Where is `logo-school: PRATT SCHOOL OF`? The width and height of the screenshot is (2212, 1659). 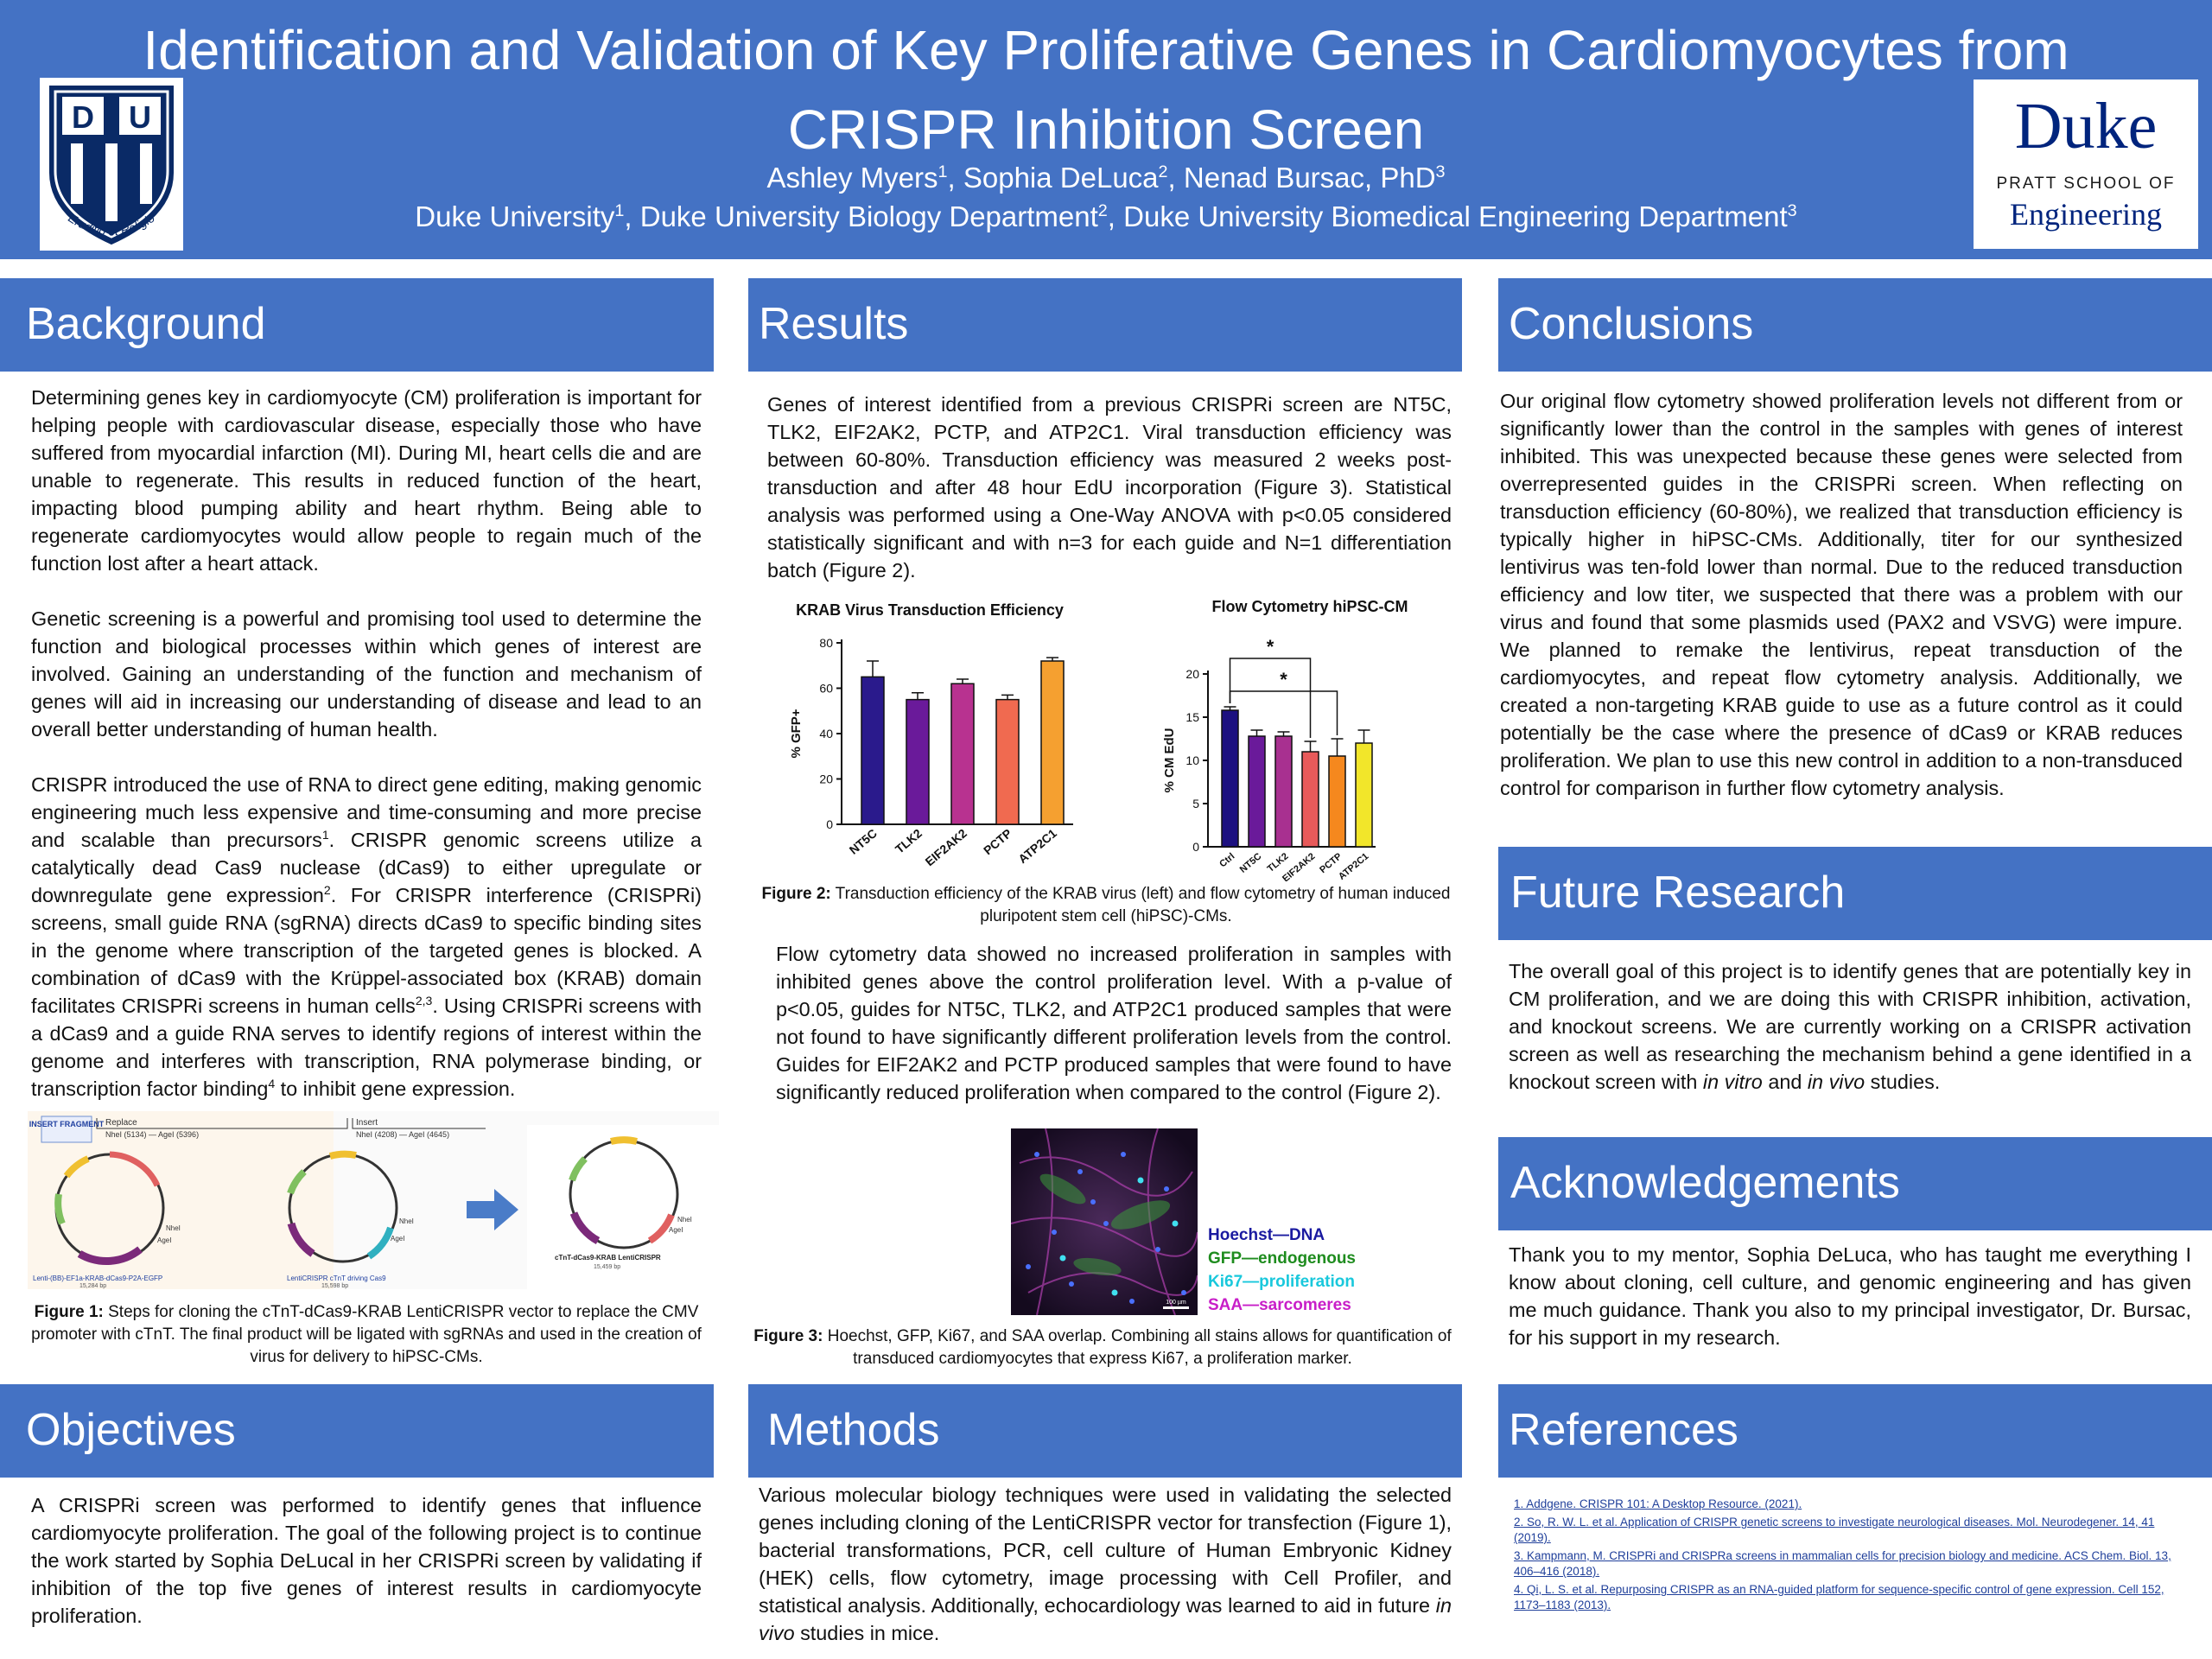 logo-school: PRATT SCHOOL OF is located at coordinates (2086, 184).